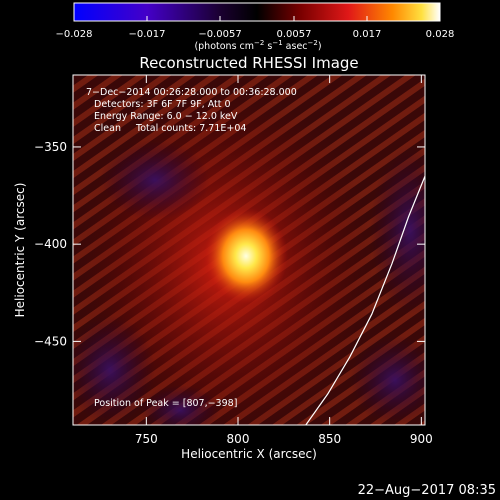 This screenshot has width=500, height=500. I want to click on colorbar-tick: 0.017, so click(367, 34).